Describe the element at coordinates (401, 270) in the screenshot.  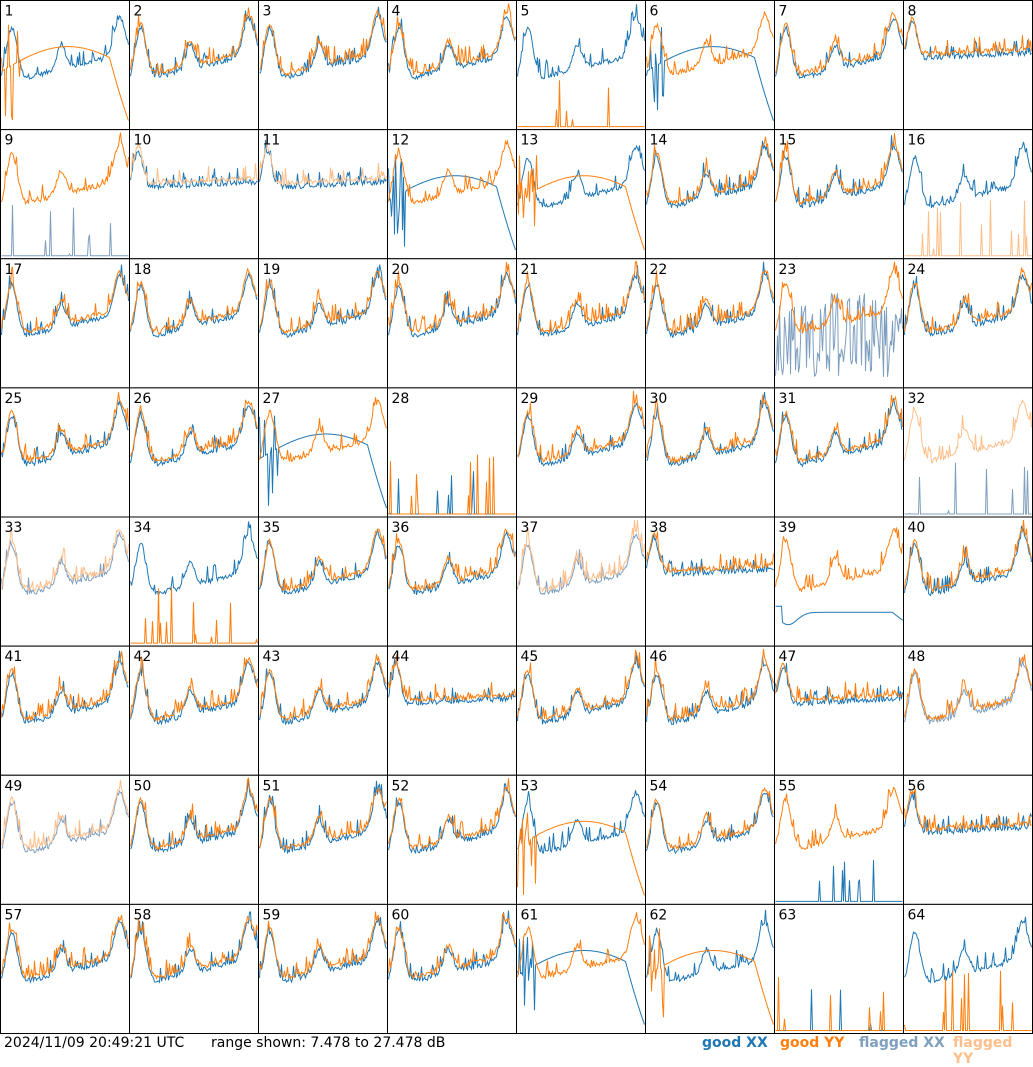
I see `panel-label: 20` at that location.